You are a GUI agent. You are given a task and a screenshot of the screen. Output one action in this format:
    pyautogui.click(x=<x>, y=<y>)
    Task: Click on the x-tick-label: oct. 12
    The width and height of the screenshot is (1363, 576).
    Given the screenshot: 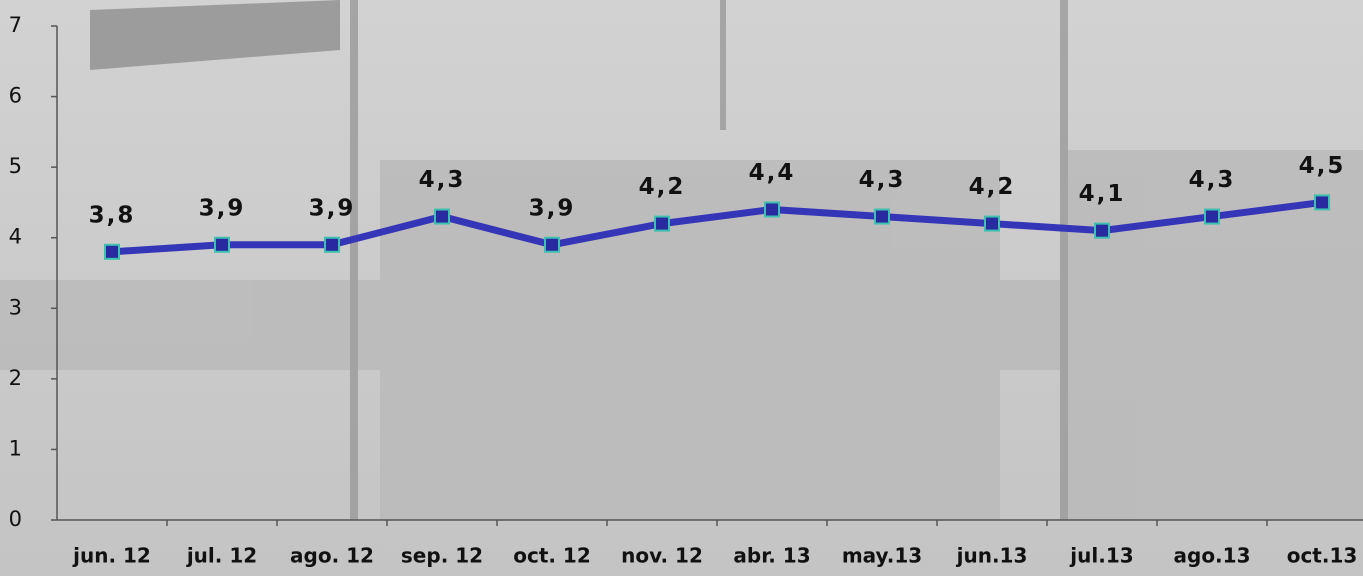 What is the action you would take?
    pyautogui.click(x=552, y=556)
    